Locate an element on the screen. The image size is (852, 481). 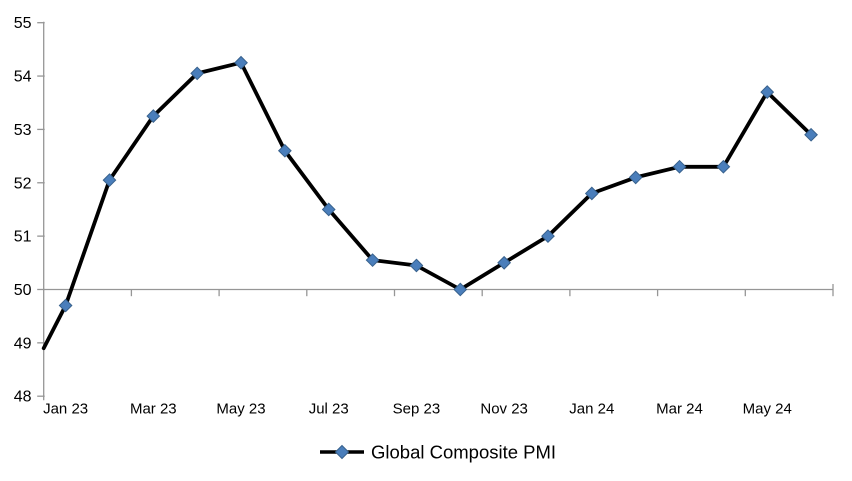
x-axis-tick-label: Mar 24 is located at coordinates (679, 409).